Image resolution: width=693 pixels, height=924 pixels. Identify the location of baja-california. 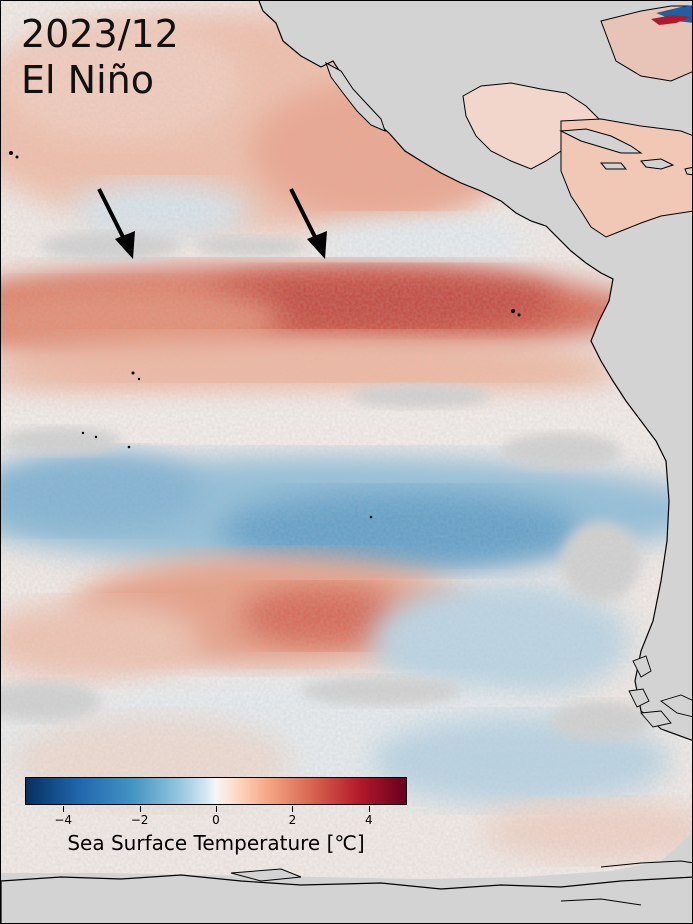
(355, 96).